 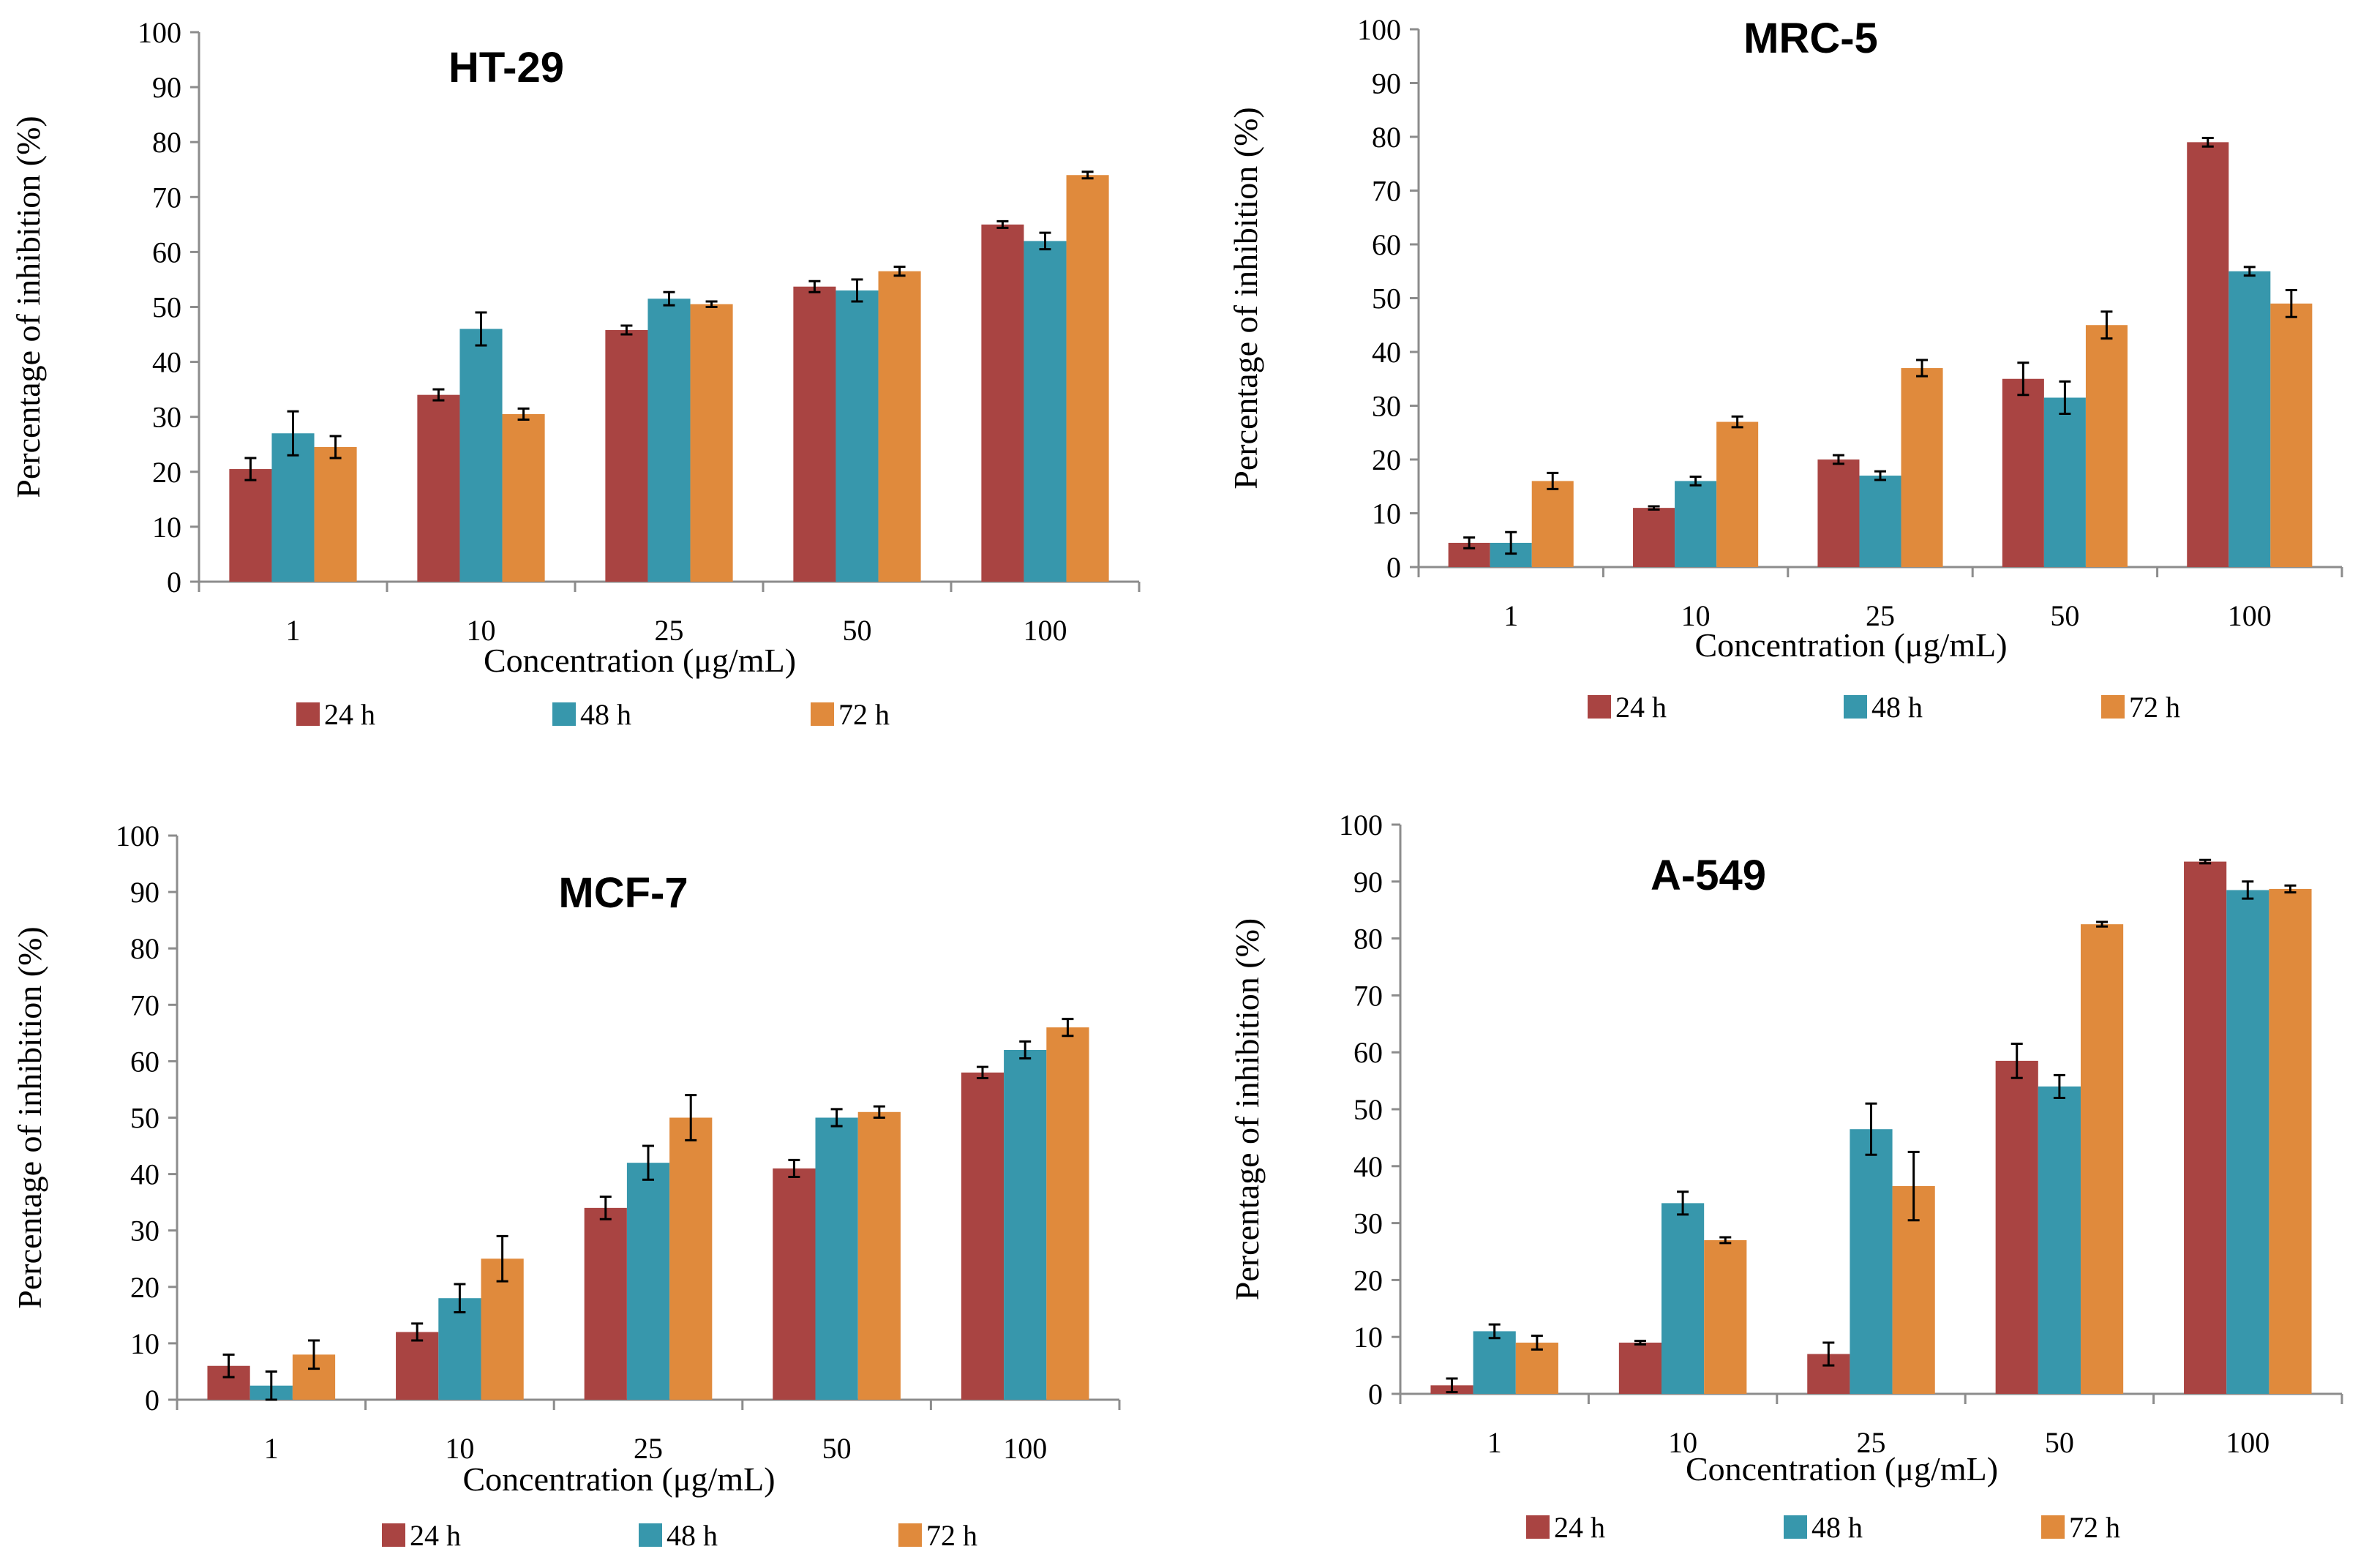 I want to click on y-tick-label: 0, so click(x=1393, y=568).